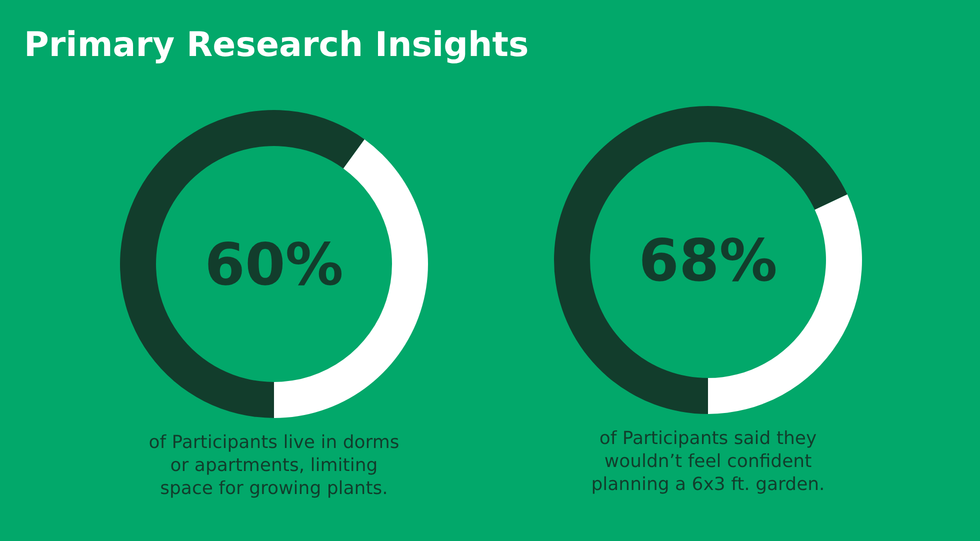  I want to click on text: of Participants live in dorms, so click(274, 442).